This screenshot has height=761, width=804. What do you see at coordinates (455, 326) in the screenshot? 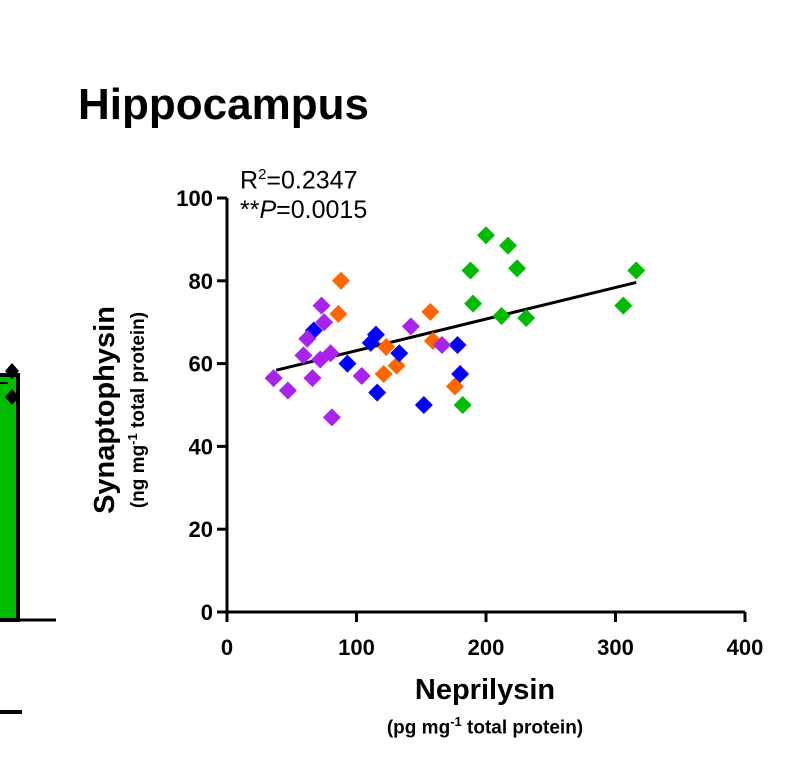
I see `data-points` at bounding box center [455, 326].